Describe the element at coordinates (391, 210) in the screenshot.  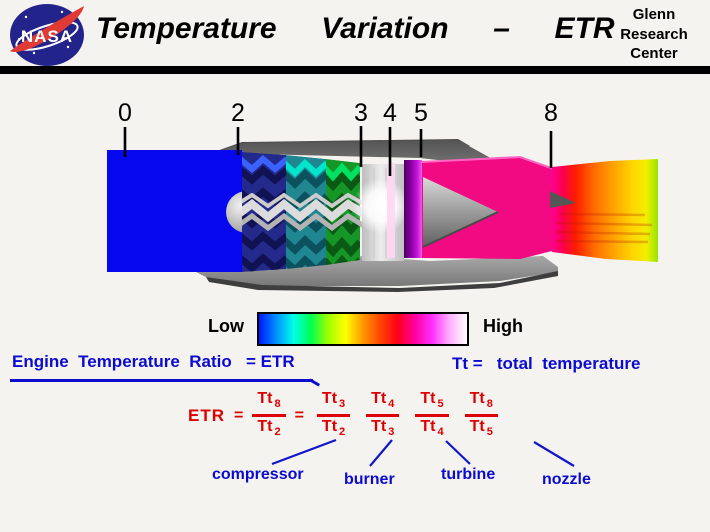
I see `burner-exit-band` at that location.